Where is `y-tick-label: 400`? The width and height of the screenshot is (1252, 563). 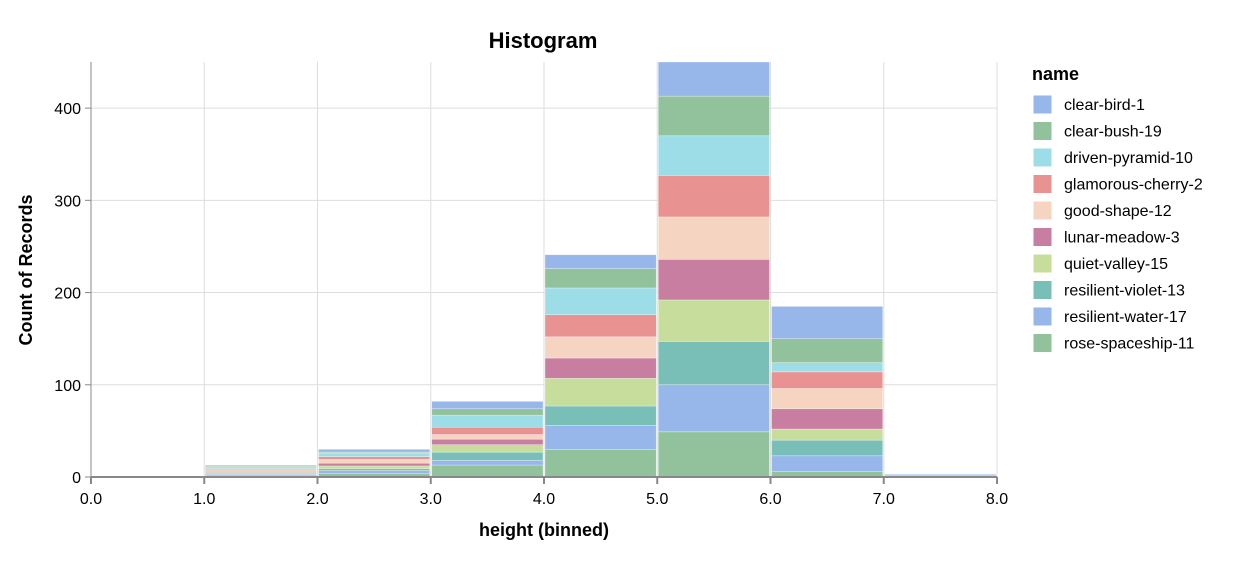
y-tick-label: 400 is located at coordinates (67, 109).